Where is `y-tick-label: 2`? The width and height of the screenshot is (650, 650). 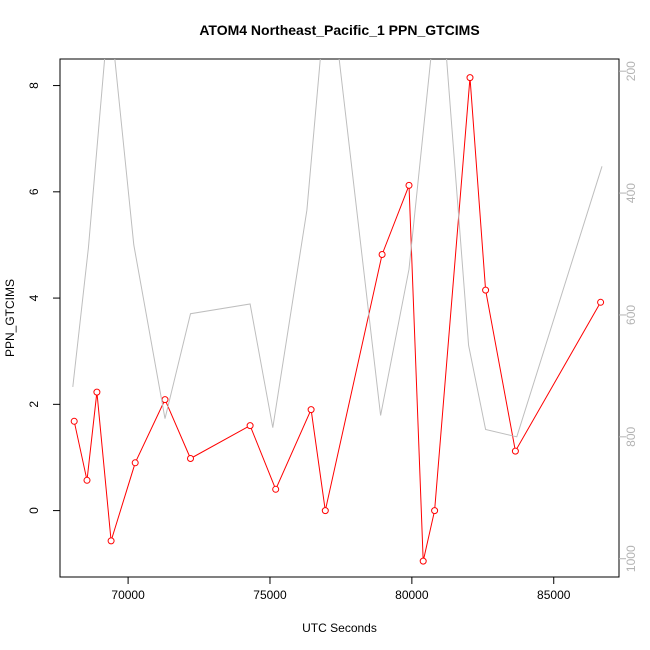 y-tick-label: 2 is located at coordinates (34, 404).